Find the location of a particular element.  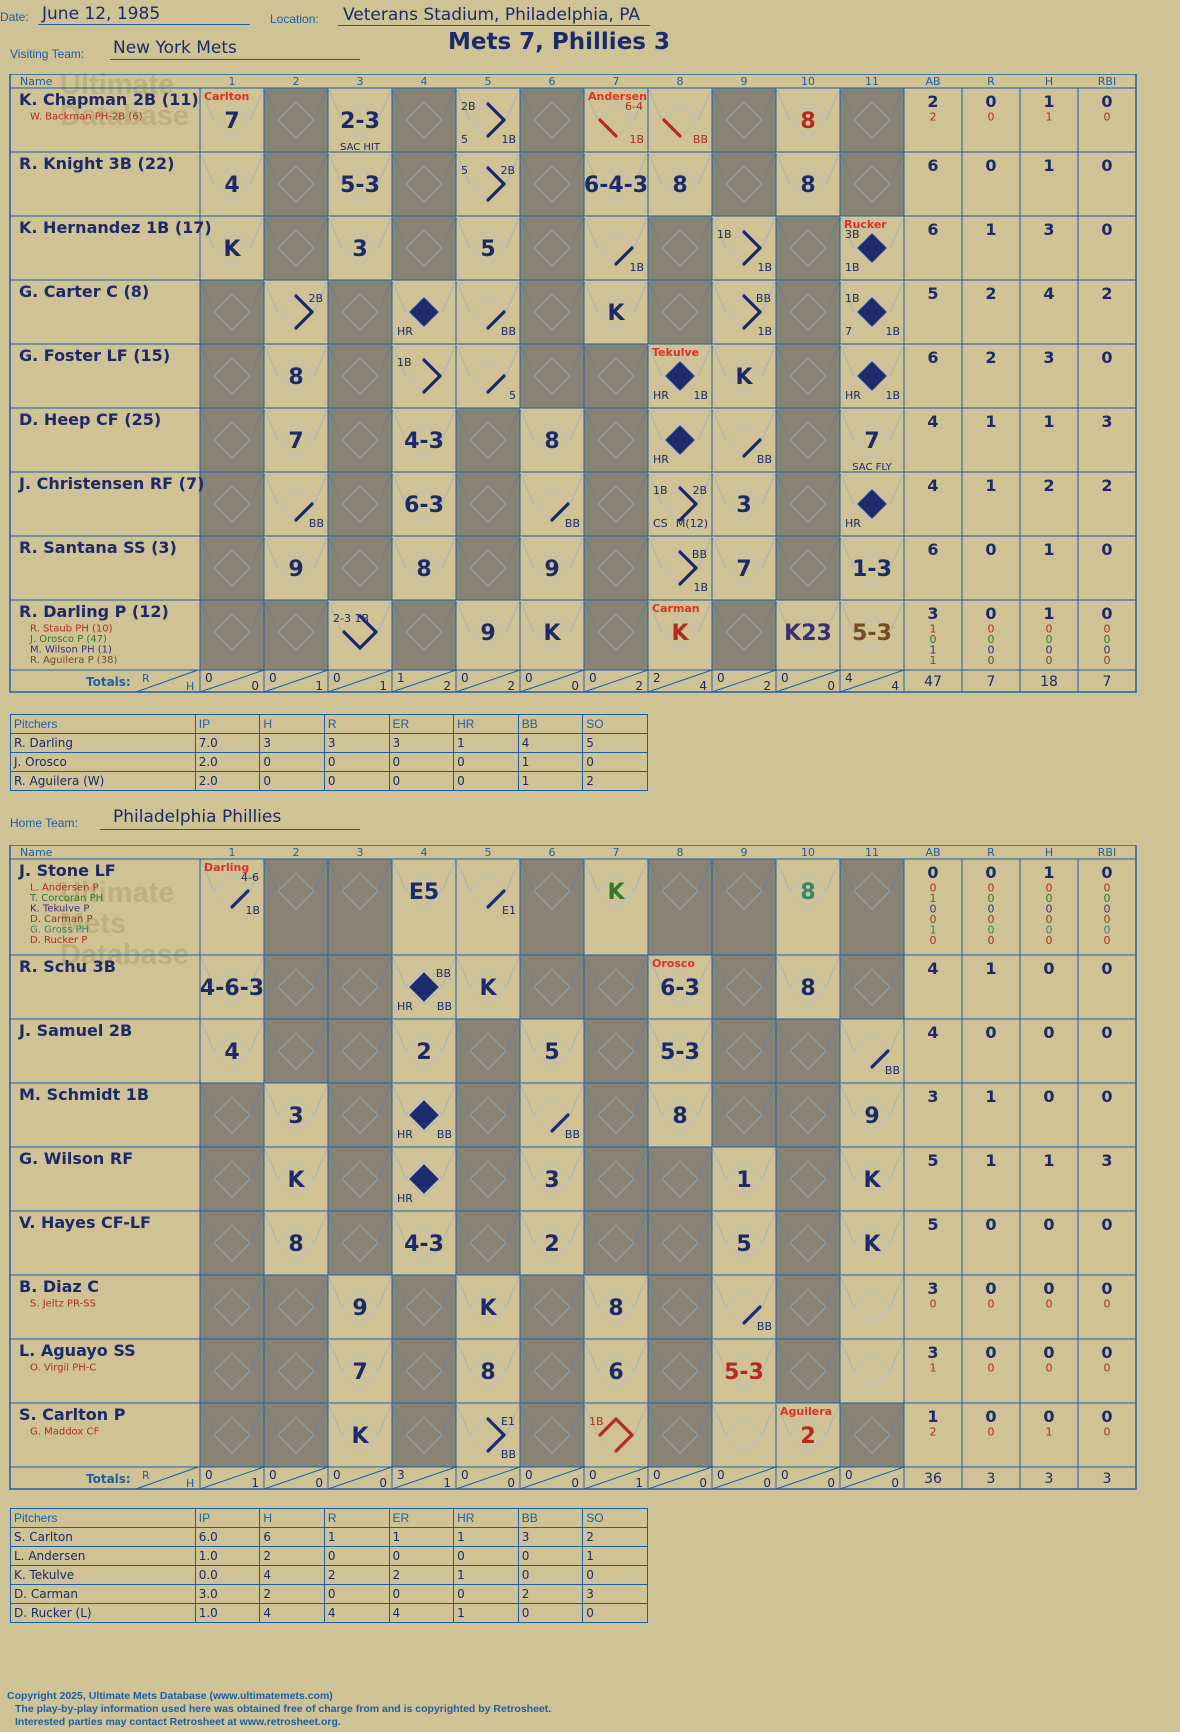

play-result: 8 is located at coordinates (679, 185).